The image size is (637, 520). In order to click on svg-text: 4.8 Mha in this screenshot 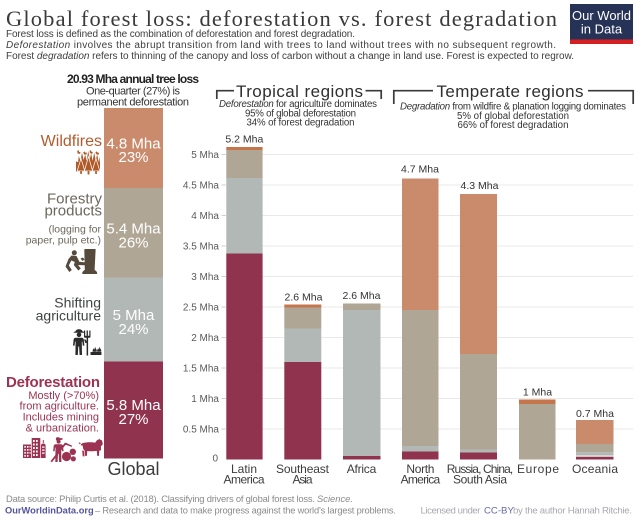, I will do `click(133, 143)`.